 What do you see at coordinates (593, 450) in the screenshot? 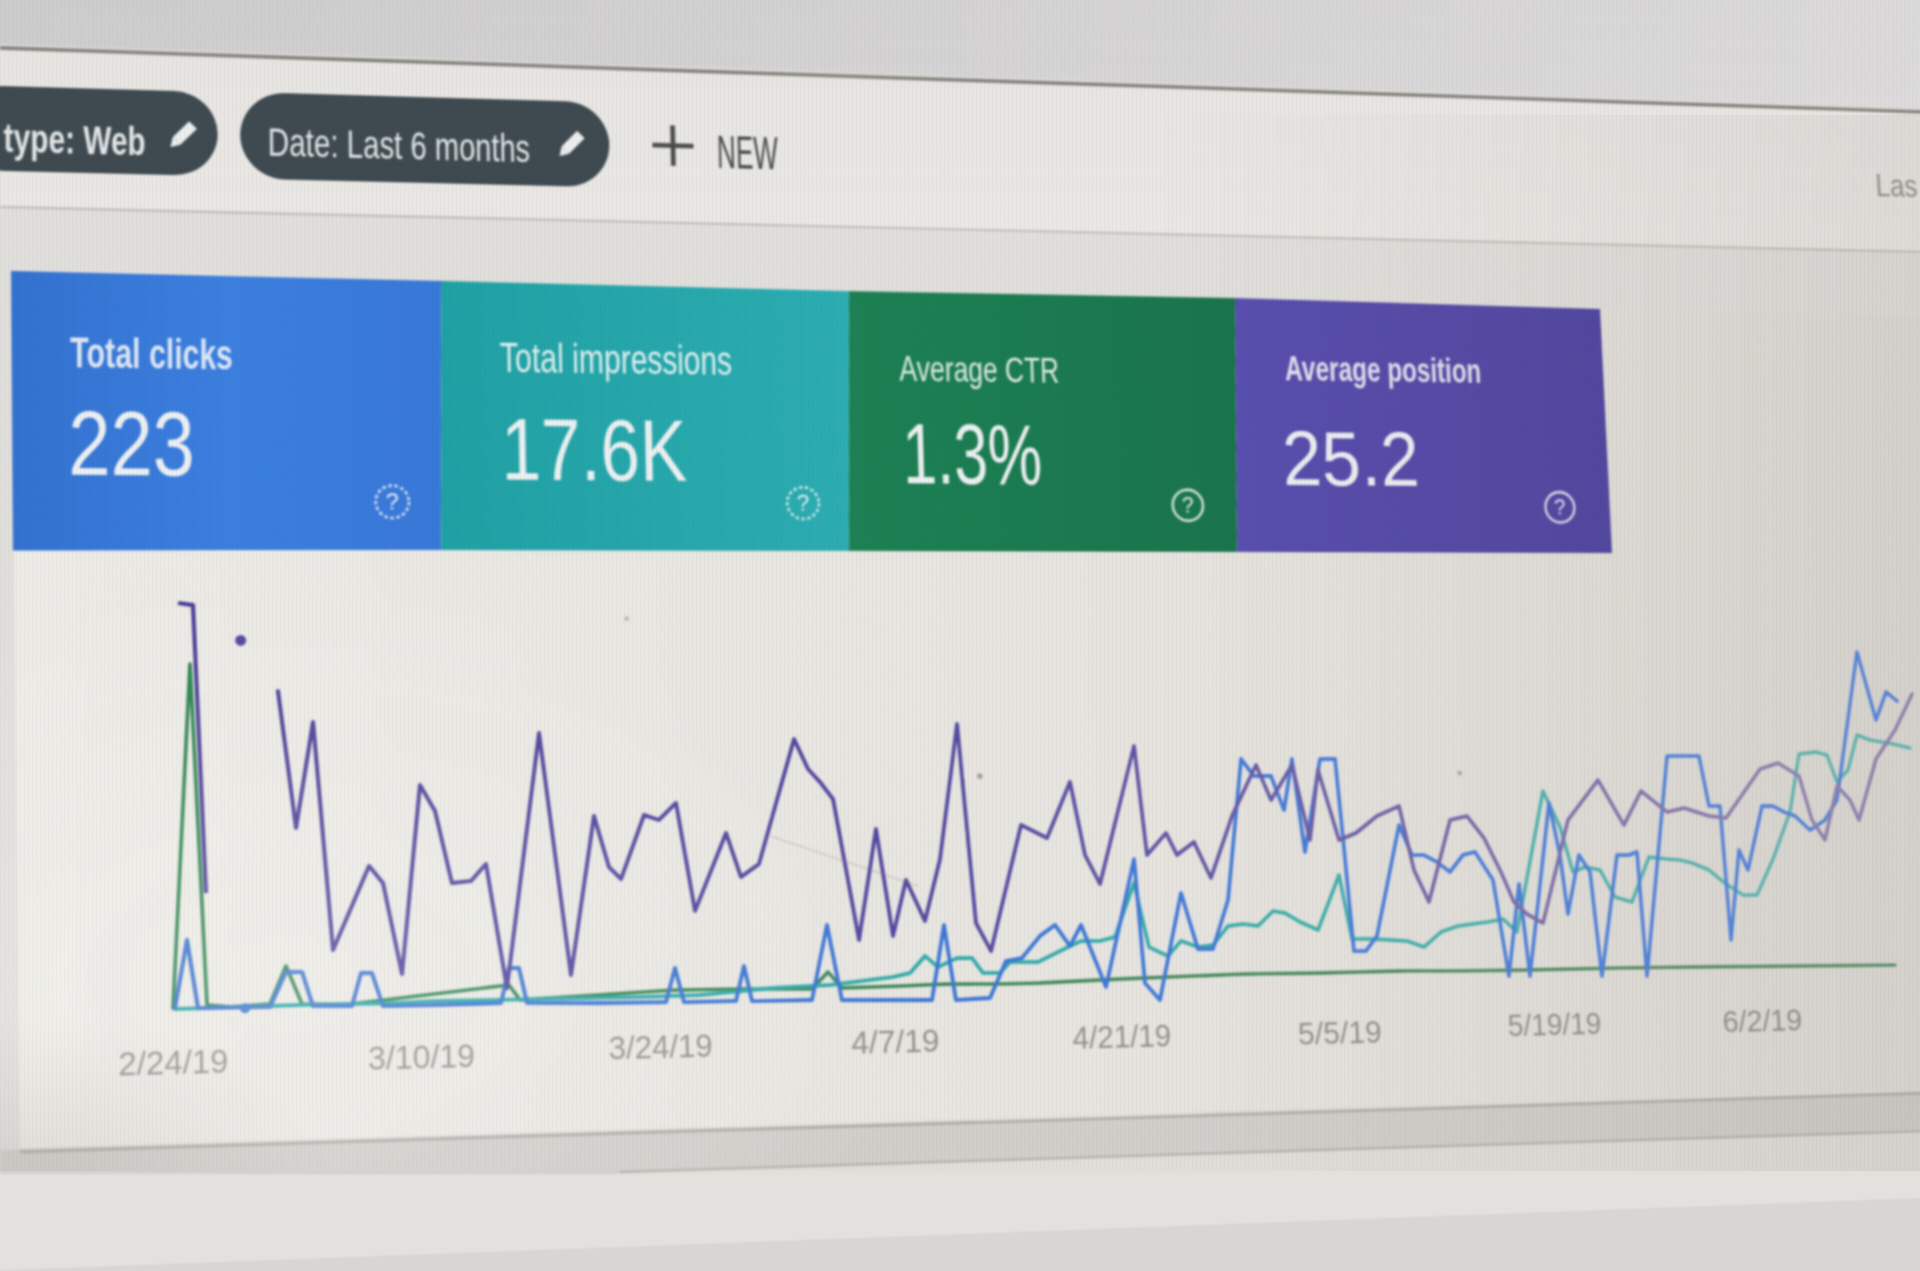
I see `svg-text: 17.6K` at bounding box center [593, 450].